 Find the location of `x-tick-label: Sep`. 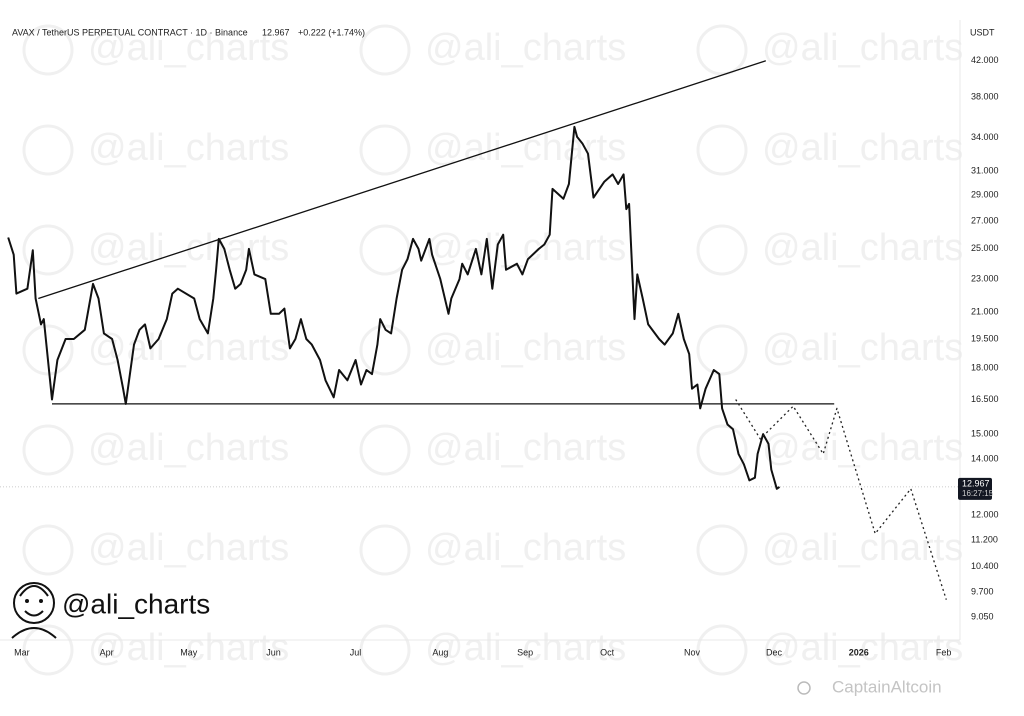

x-tick-label: Sep is located at coordinates (525, 652).